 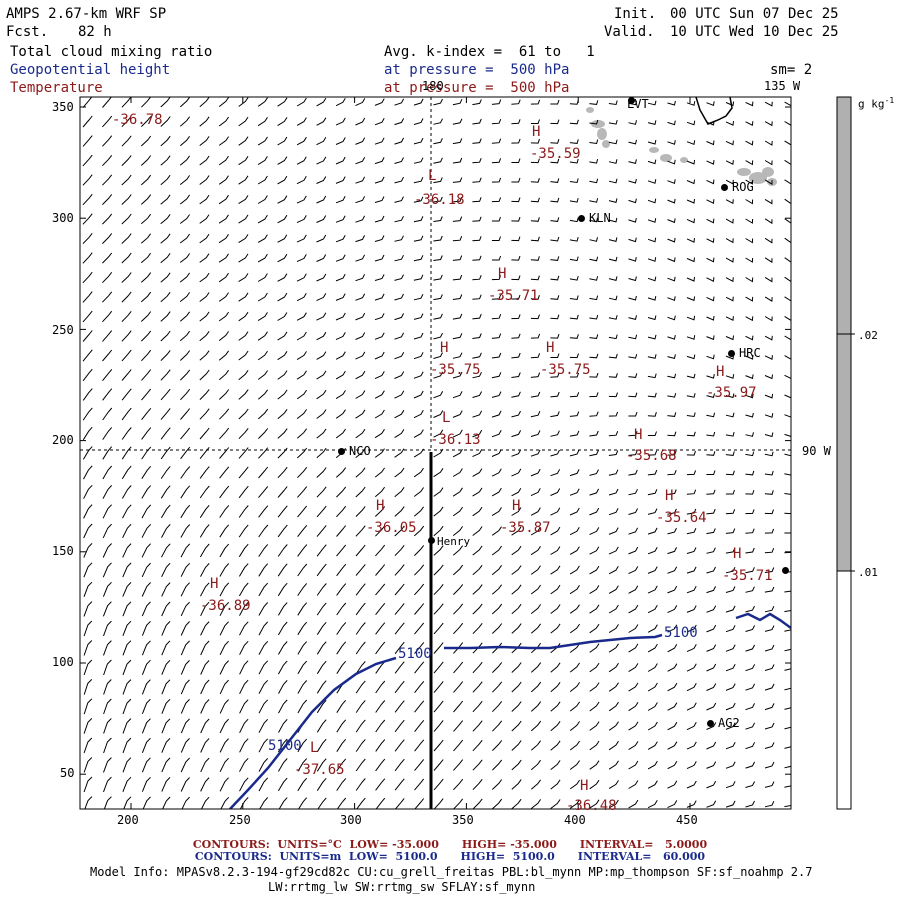 What do you see at coordinates (871, 104) in the screenshot?
I see `colorbar-units-text: g kg` at bounding box center [871, 104].